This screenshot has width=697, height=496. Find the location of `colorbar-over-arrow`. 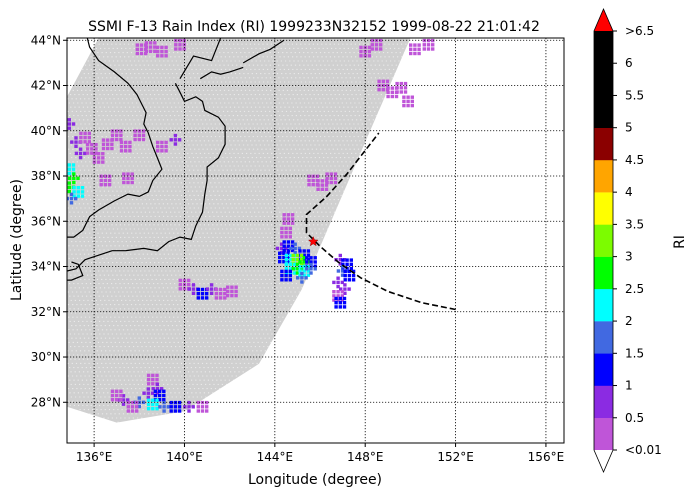

colorbar-over-arrow is located at coordinates (603, 20).